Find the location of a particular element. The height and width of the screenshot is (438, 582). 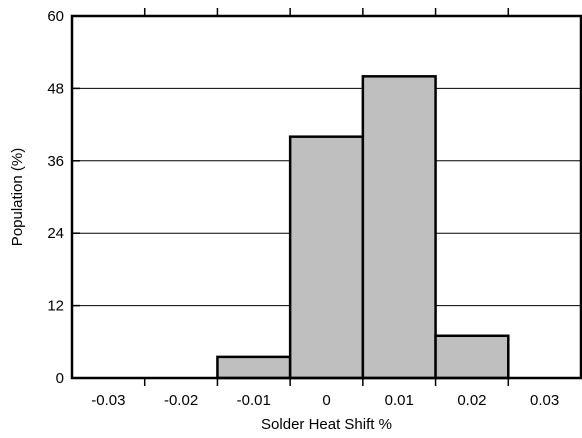

x-tick-label-6: 0.03 is located at coordinates (544, 400).